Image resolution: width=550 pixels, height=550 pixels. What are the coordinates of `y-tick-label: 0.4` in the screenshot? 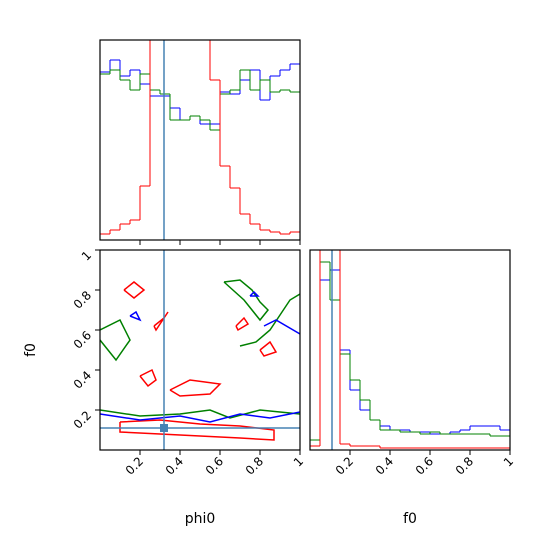 It's located at (82, 379).